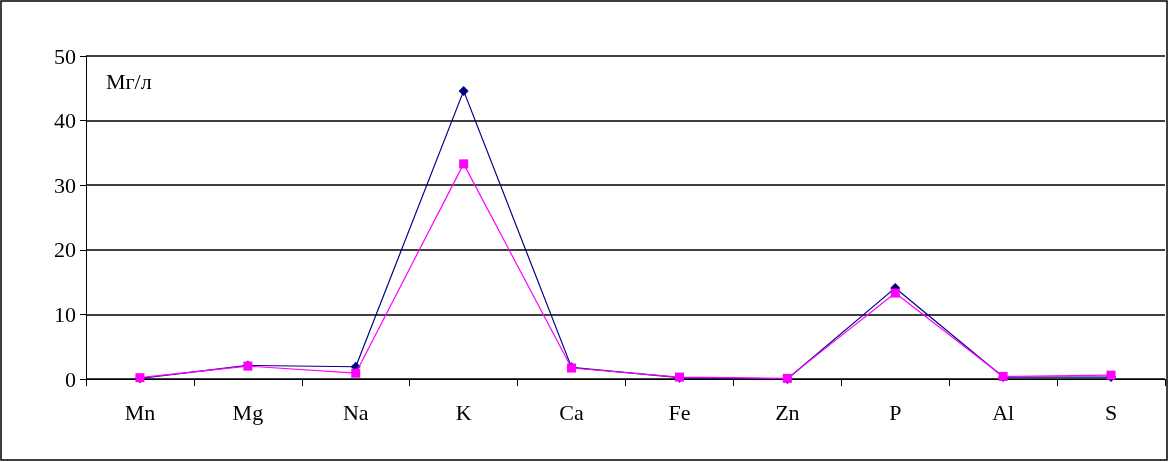 Image resolution: width=1169 pixels, height=462 pixels. I want to click on y-tick-label: 30, so click(65, 185).